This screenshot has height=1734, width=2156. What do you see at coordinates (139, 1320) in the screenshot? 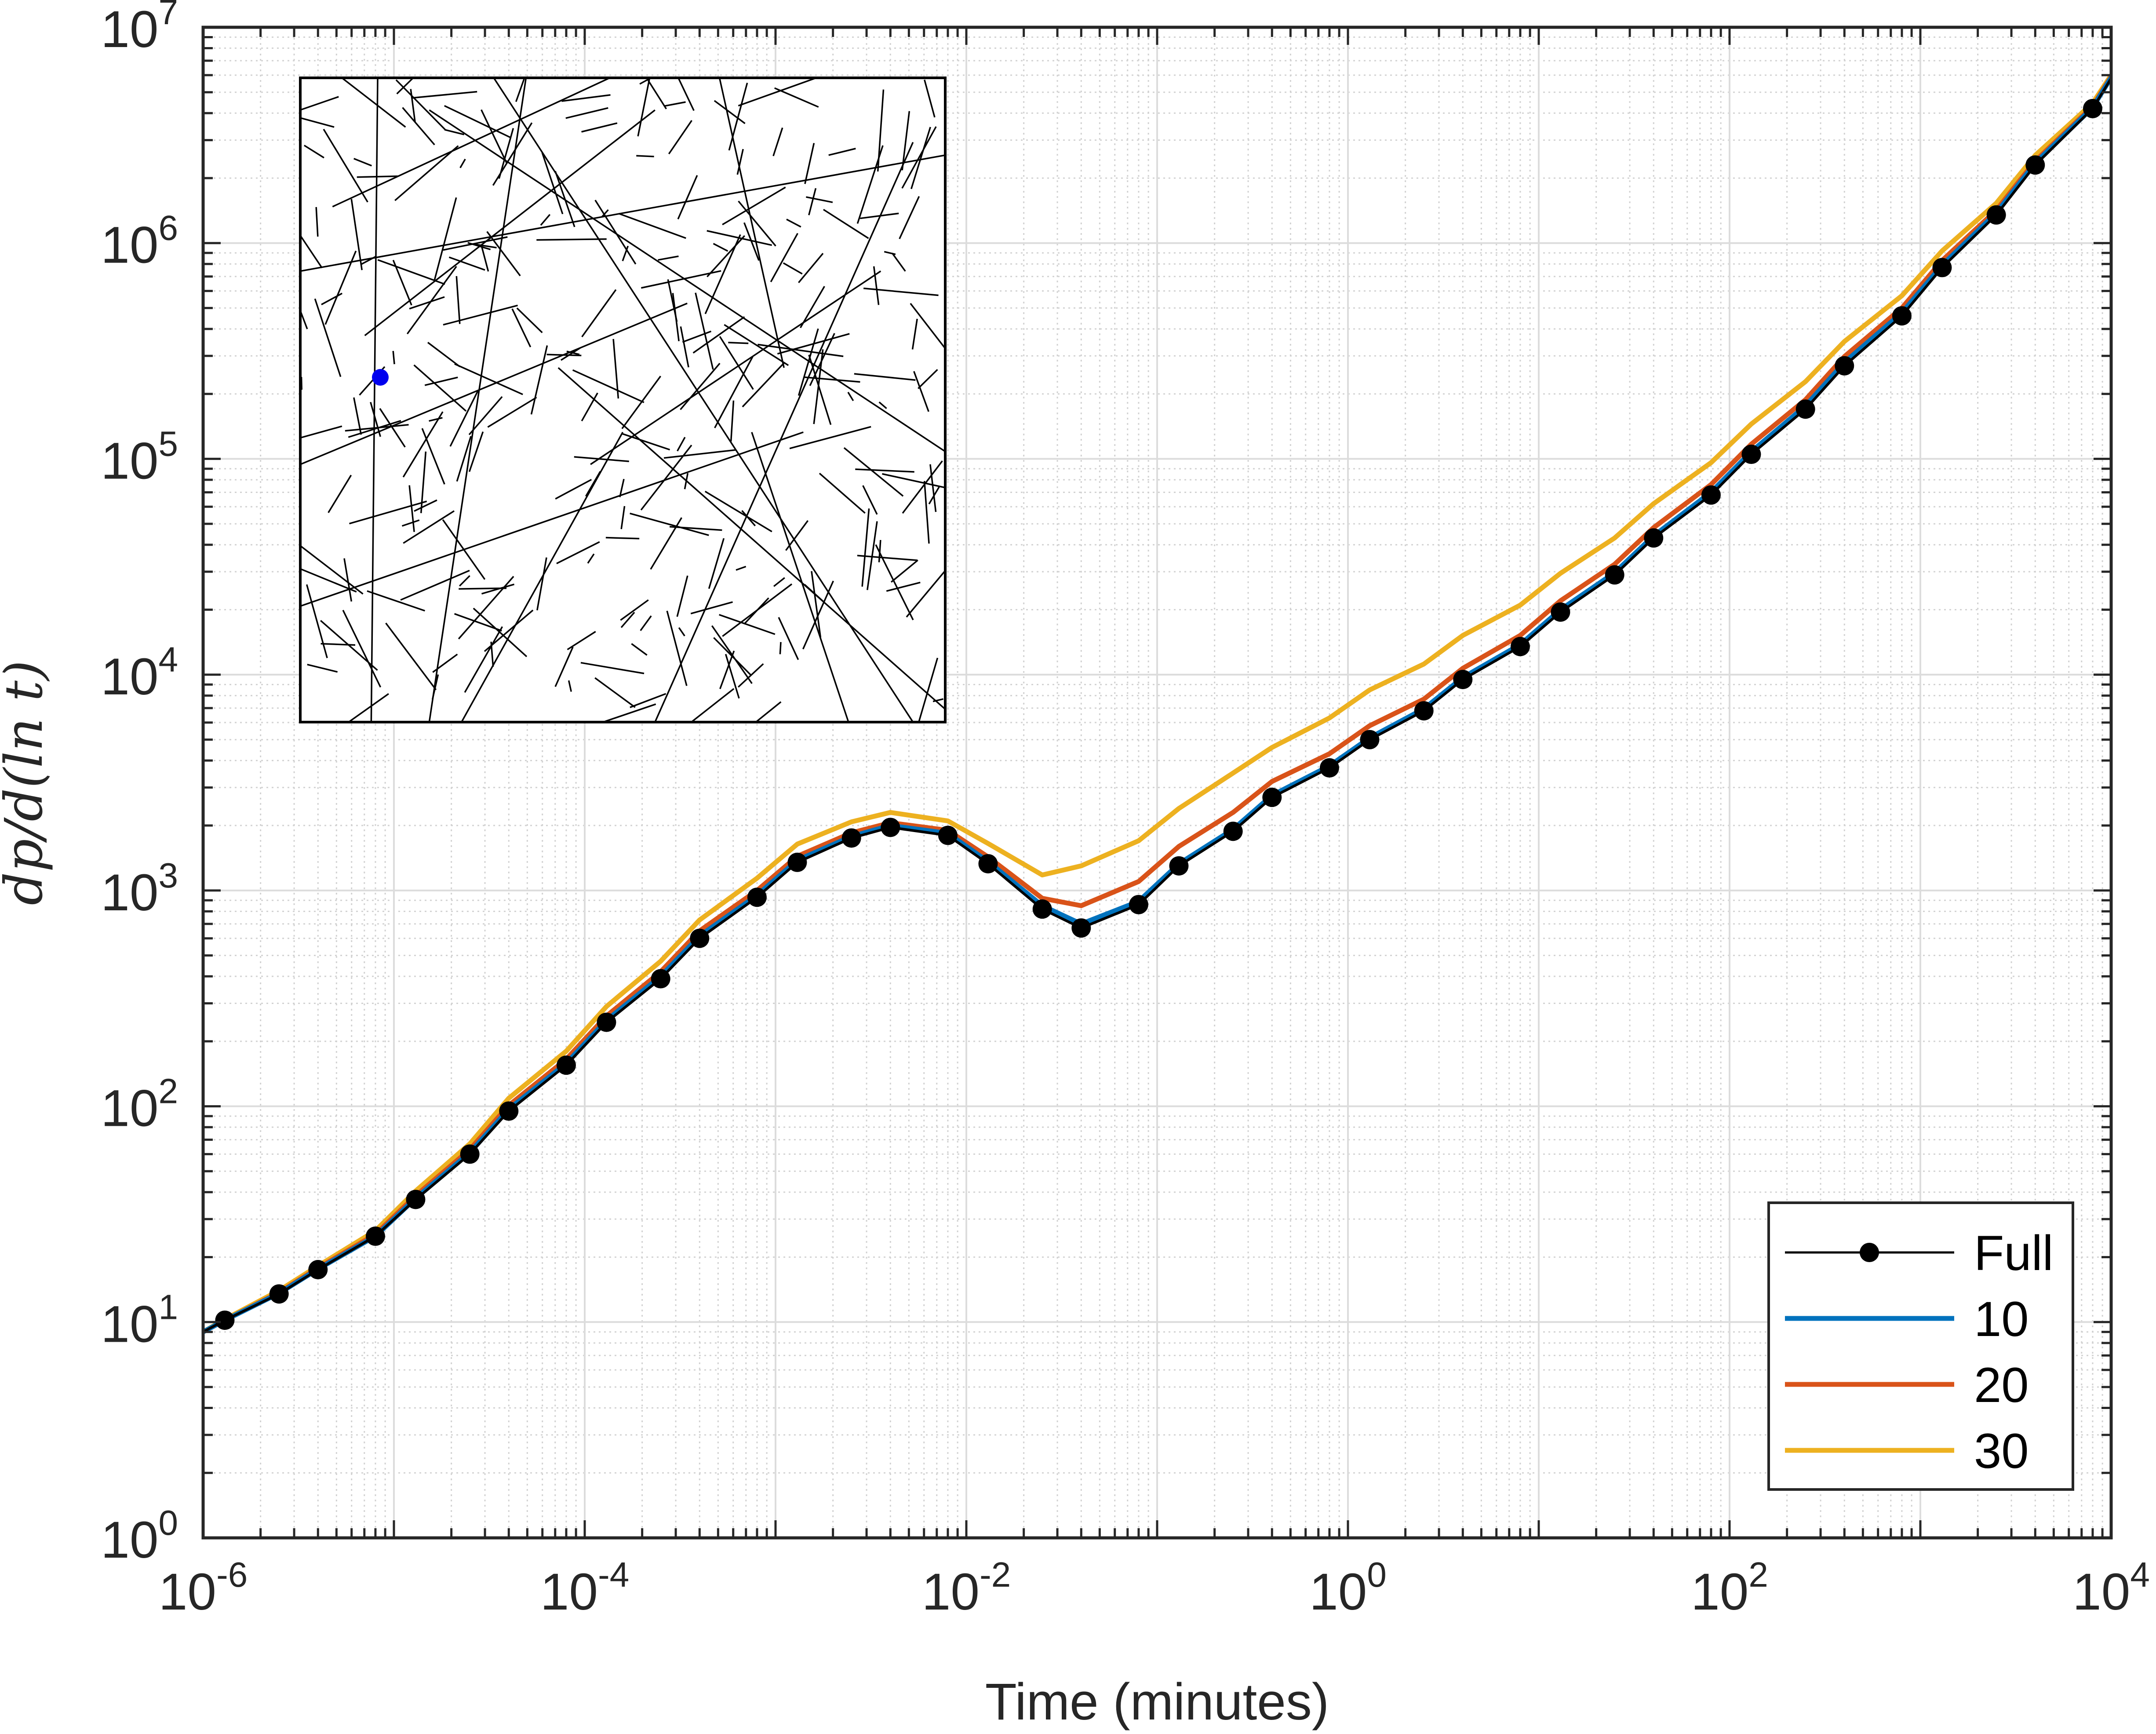
I see `y-tick-label: 10¹` at bounding box center [139, 1320].